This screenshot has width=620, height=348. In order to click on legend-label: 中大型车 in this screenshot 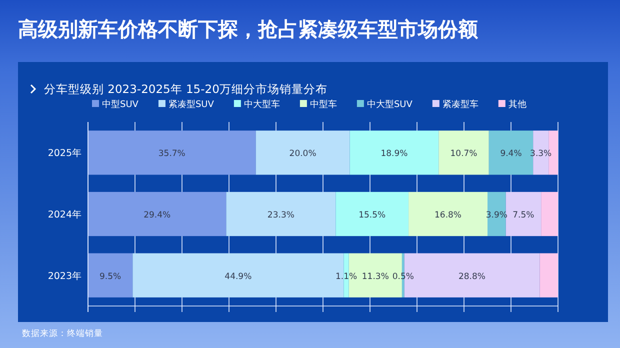, I will do `click(262, 104)`.